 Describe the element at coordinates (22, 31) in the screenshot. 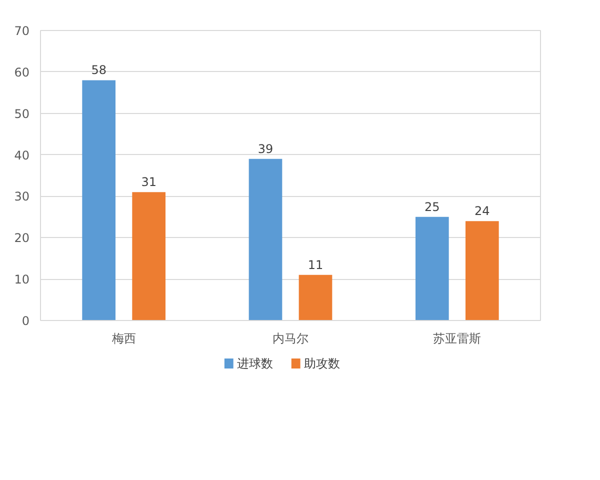

I see `y-tick-label: 70` at that location.